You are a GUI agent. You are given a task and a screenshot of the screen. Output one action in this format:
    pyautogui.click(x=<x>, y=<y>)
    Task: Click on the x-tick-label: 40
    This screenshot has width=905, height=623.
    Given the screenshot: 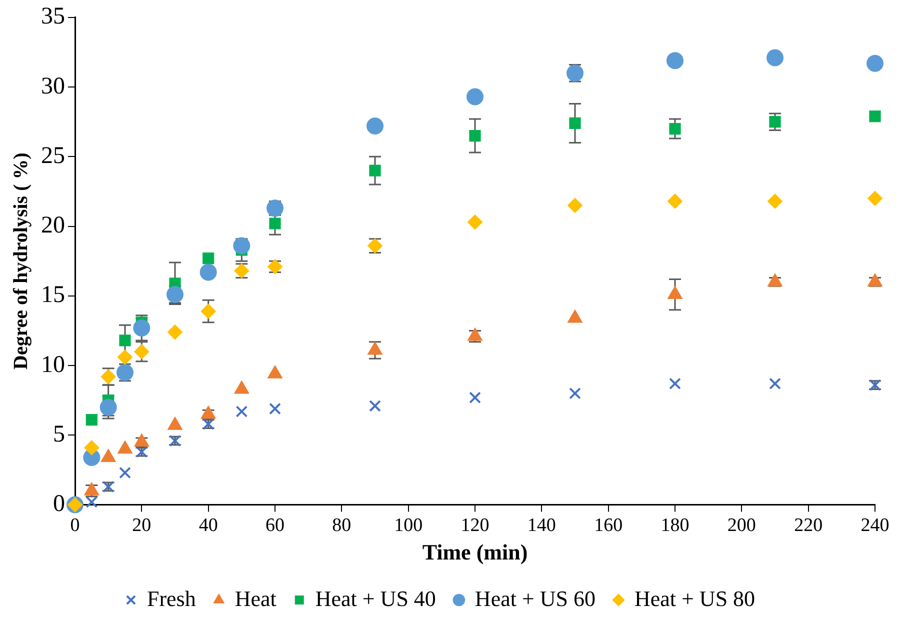 What is the action you would take?
    pyautogui.click(x=208, y=525)
    